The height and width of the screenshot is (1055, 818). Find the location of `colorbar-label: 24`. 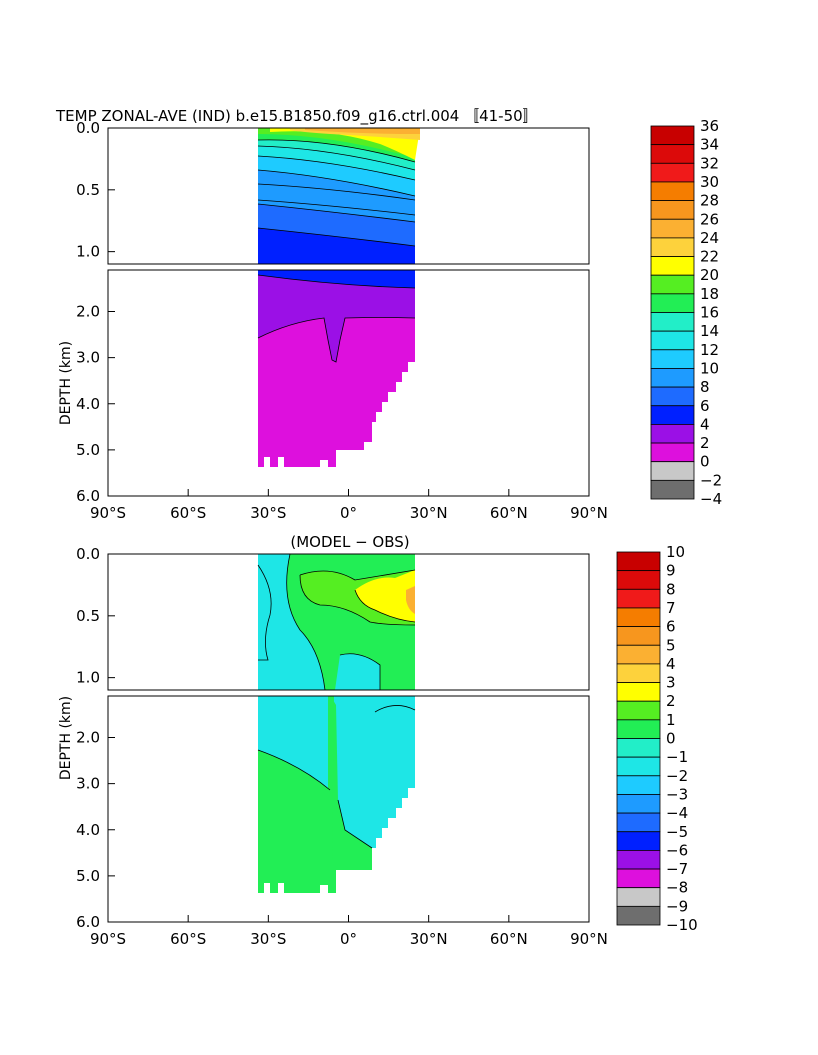

colorbar-label: 24 is located at coordinates (709, 238).